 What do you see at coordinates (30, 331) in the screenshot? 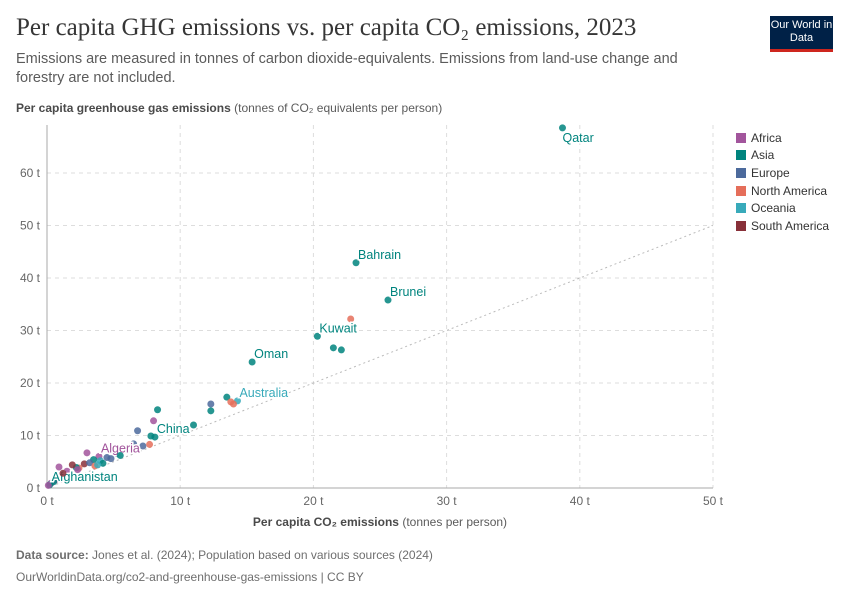
I see `y-tick-label: 30 t` at bounding box center [30, 331].